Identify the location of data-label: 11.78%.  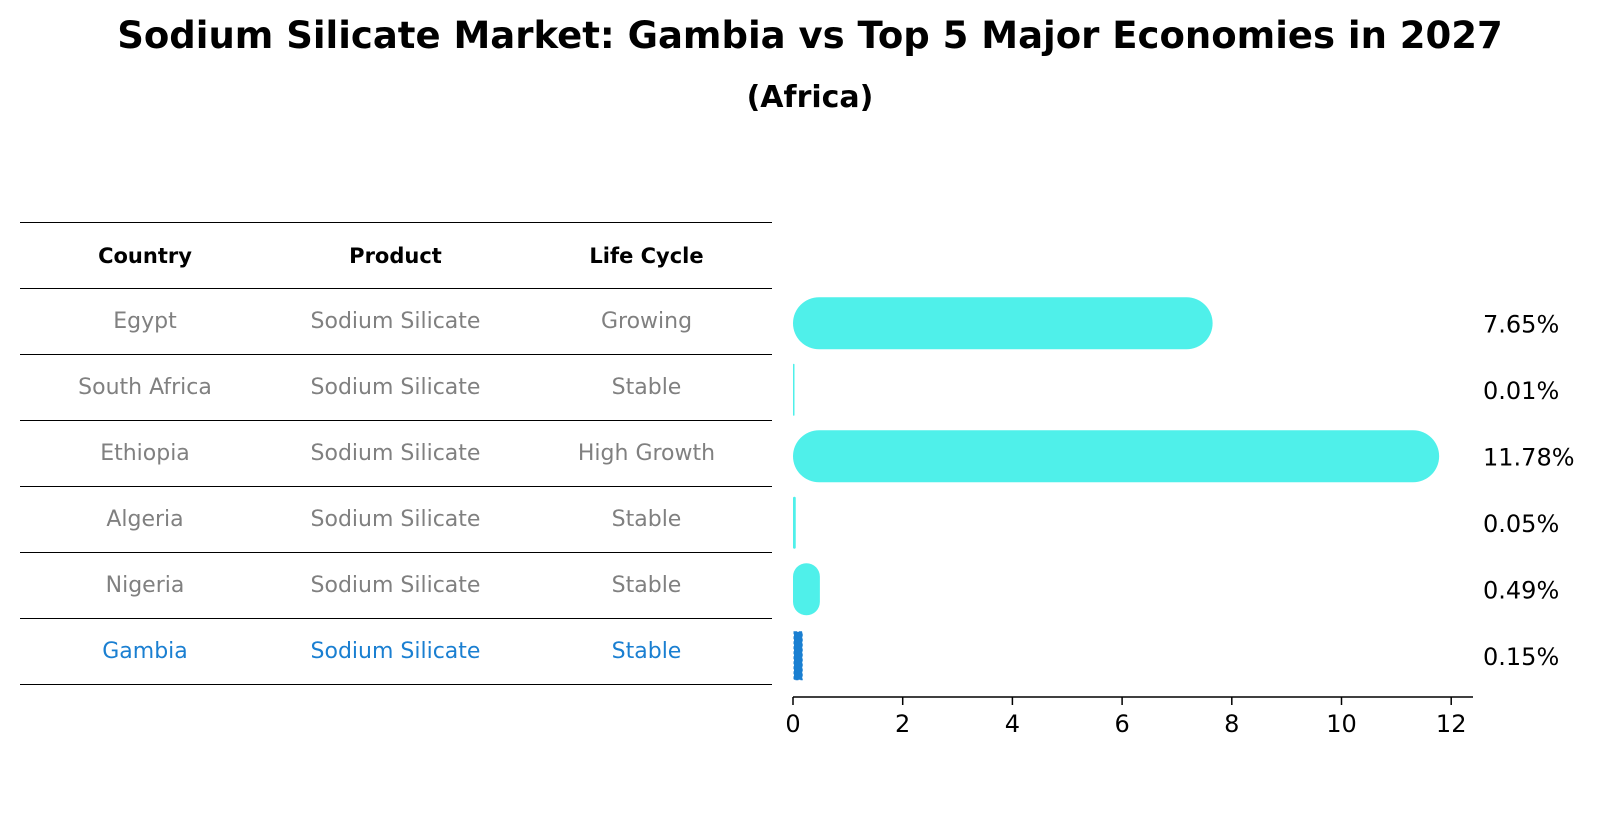
(1529, 457).